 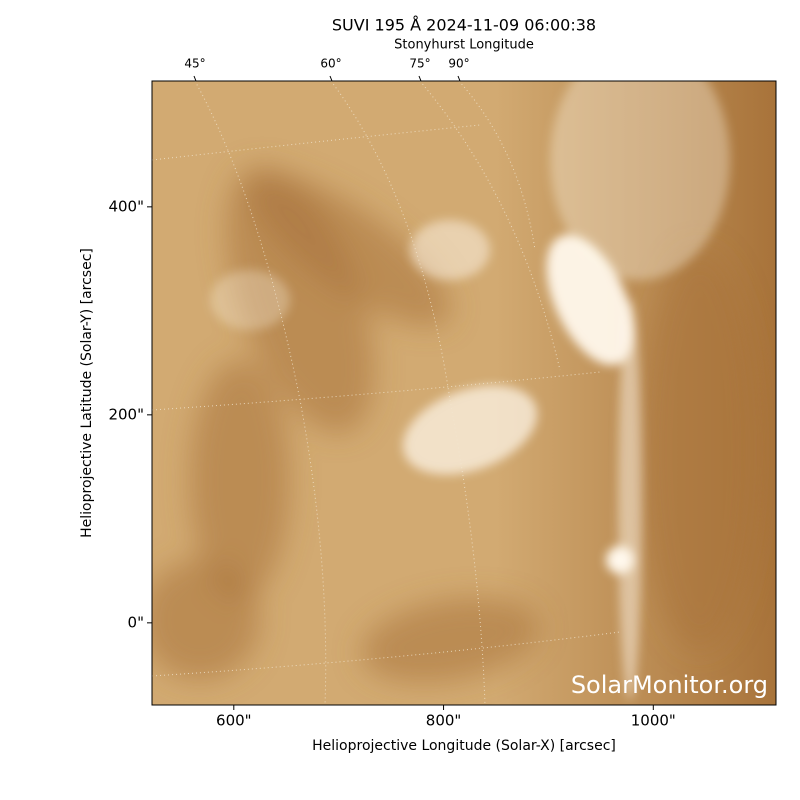 What do you see at coordinates (126, 414) in the screenshot?
I see `y-tick-label: 200"` at bounding box center [126, 414].